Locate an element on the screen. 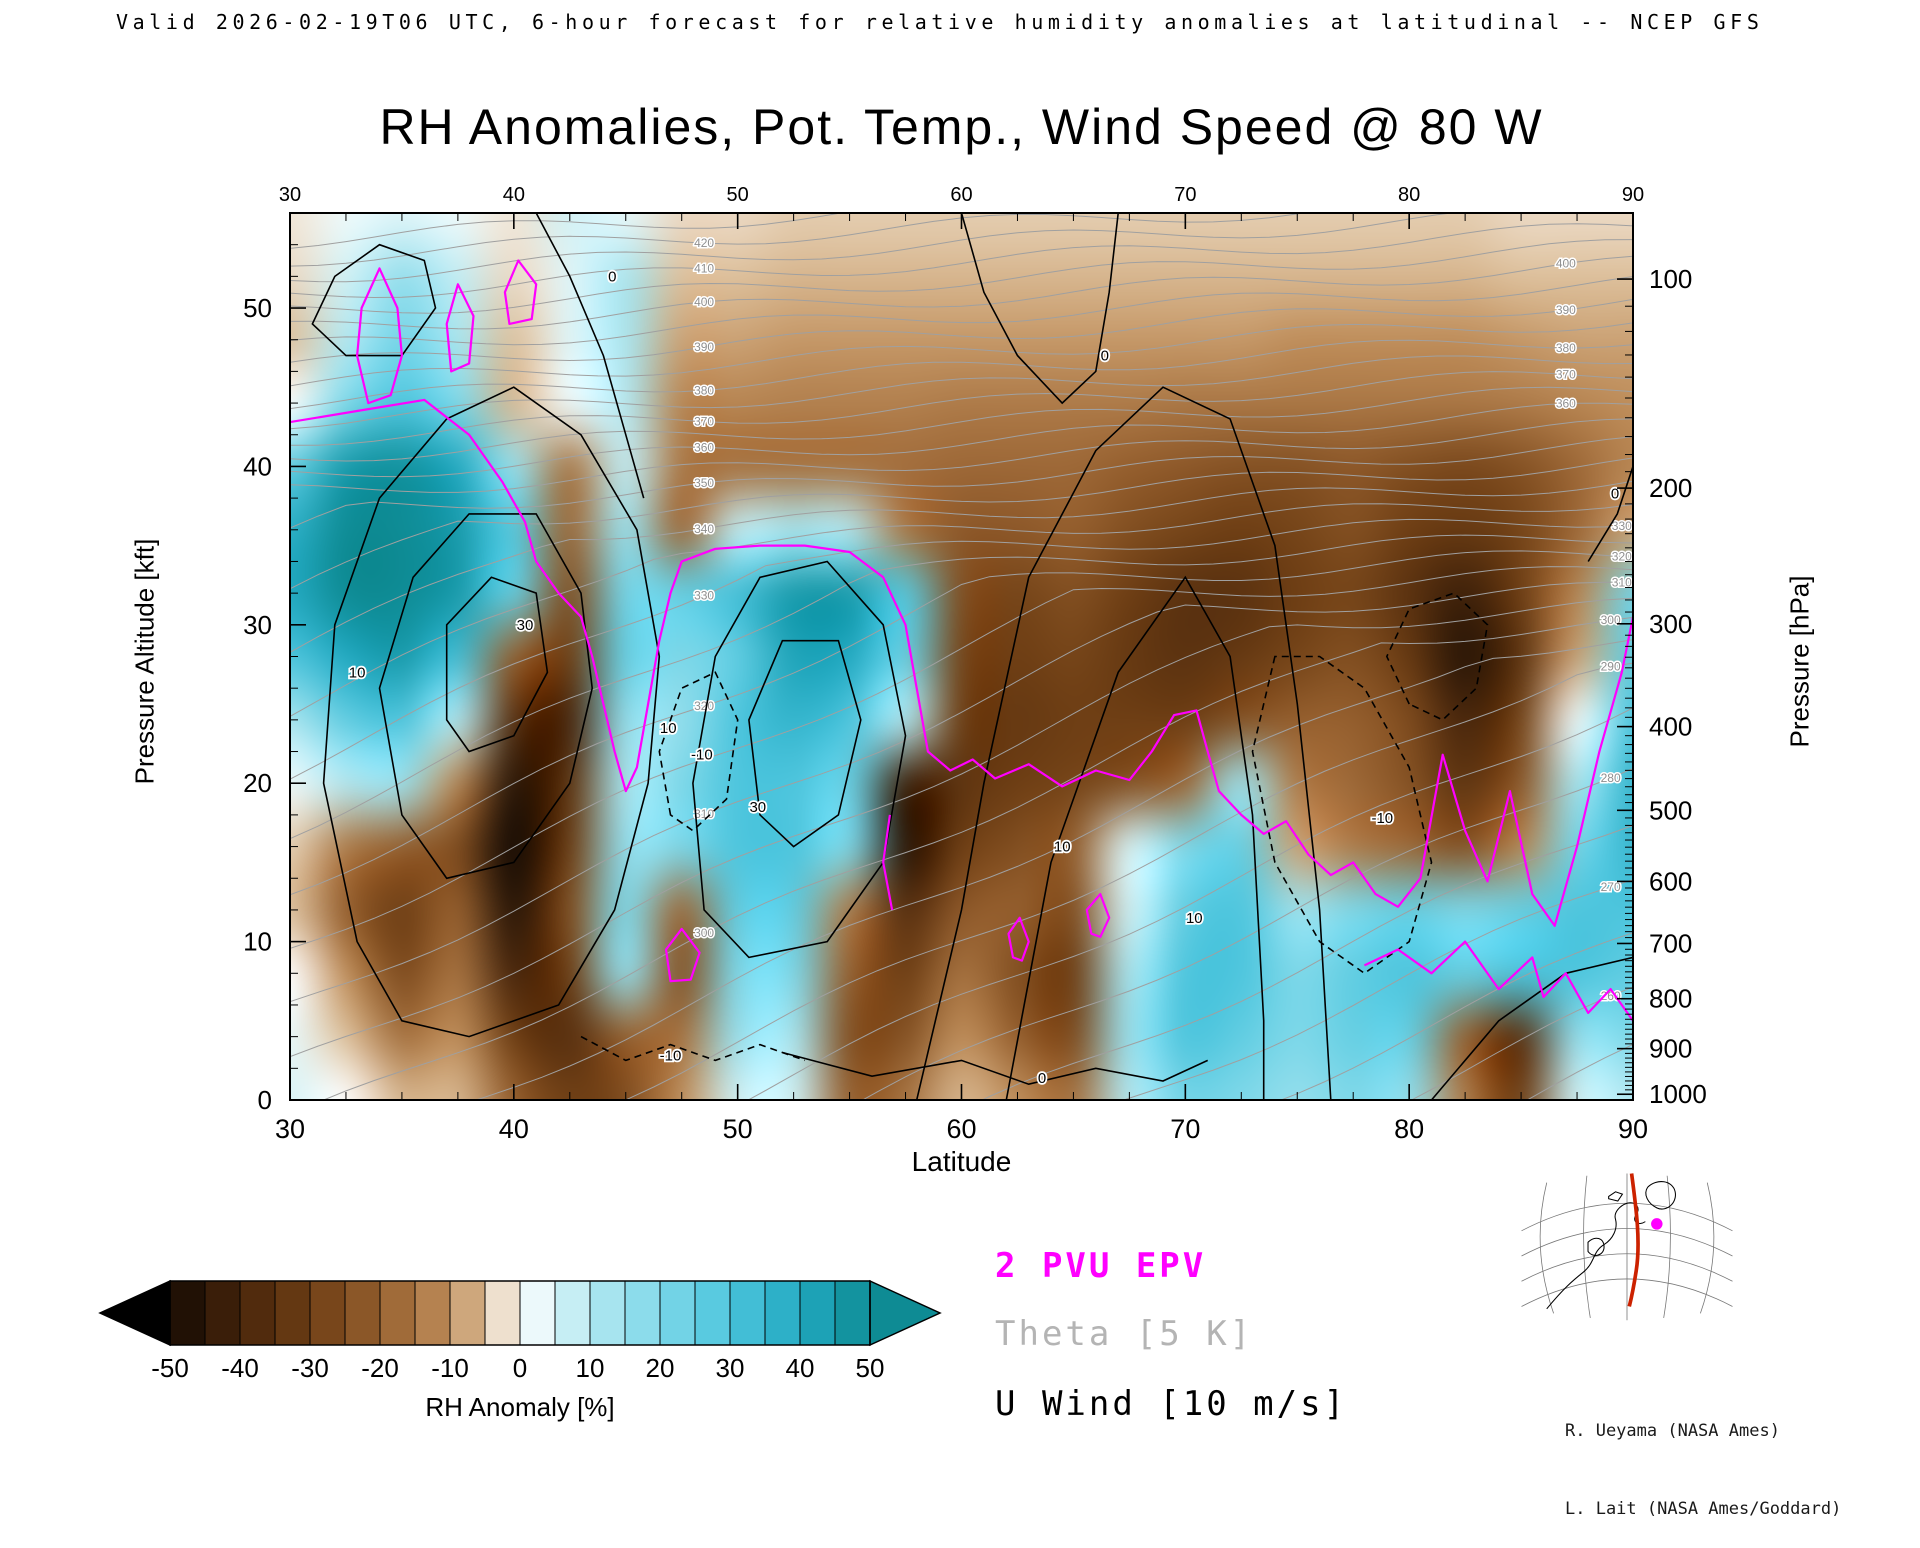  colorbar-tick-label: -10 is located at coordinates (450, 1368).